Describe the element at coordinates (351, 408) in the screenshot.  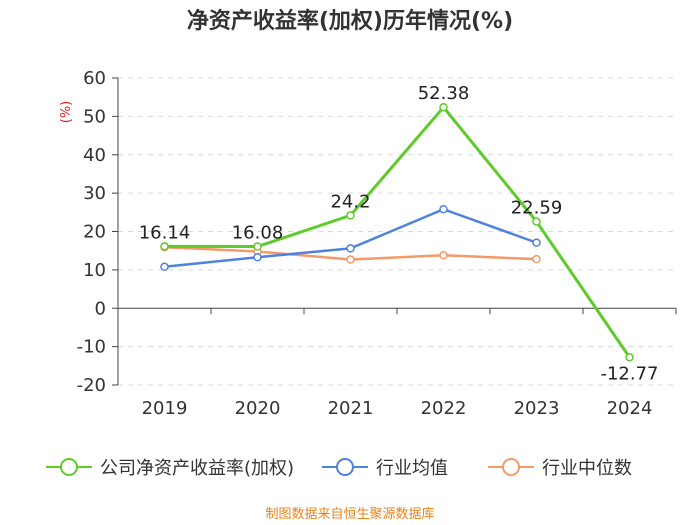
I see `x-tick-label: 2021` at that location.